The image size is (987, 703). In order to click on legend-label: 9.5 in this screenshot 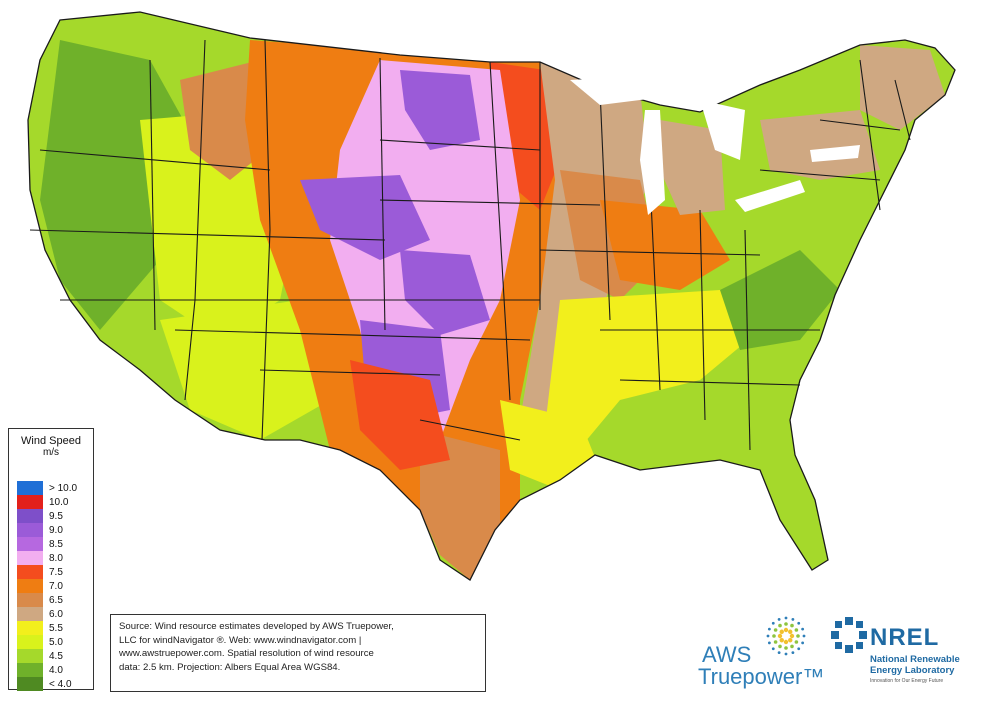, I will do `click(56, 516)`.